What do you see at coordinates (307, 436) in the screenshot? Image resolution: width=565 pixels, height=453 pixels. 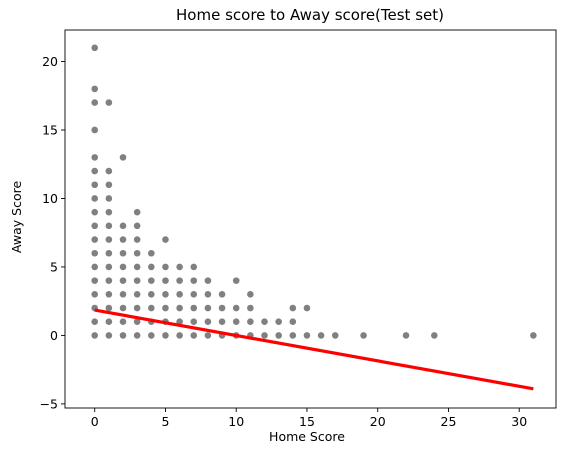 I see `x-axis-label: Home Score` at bounding box center [307, 436].